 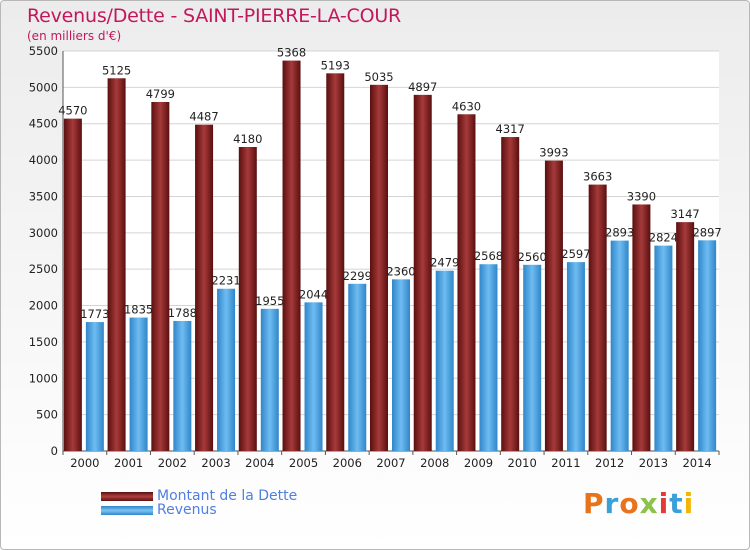 I want to click on legend-swatch-dette, so click(x=127, y=496).